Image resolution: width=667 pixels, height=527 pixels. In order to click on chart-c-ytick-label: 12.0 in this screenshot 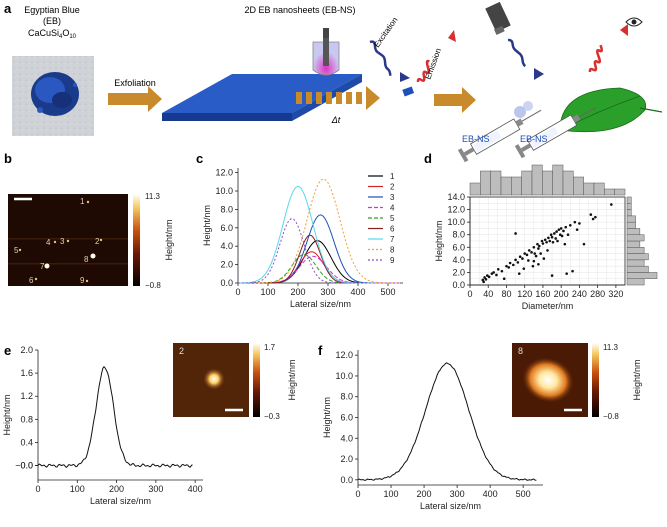, I will do `click(224, 173)`.